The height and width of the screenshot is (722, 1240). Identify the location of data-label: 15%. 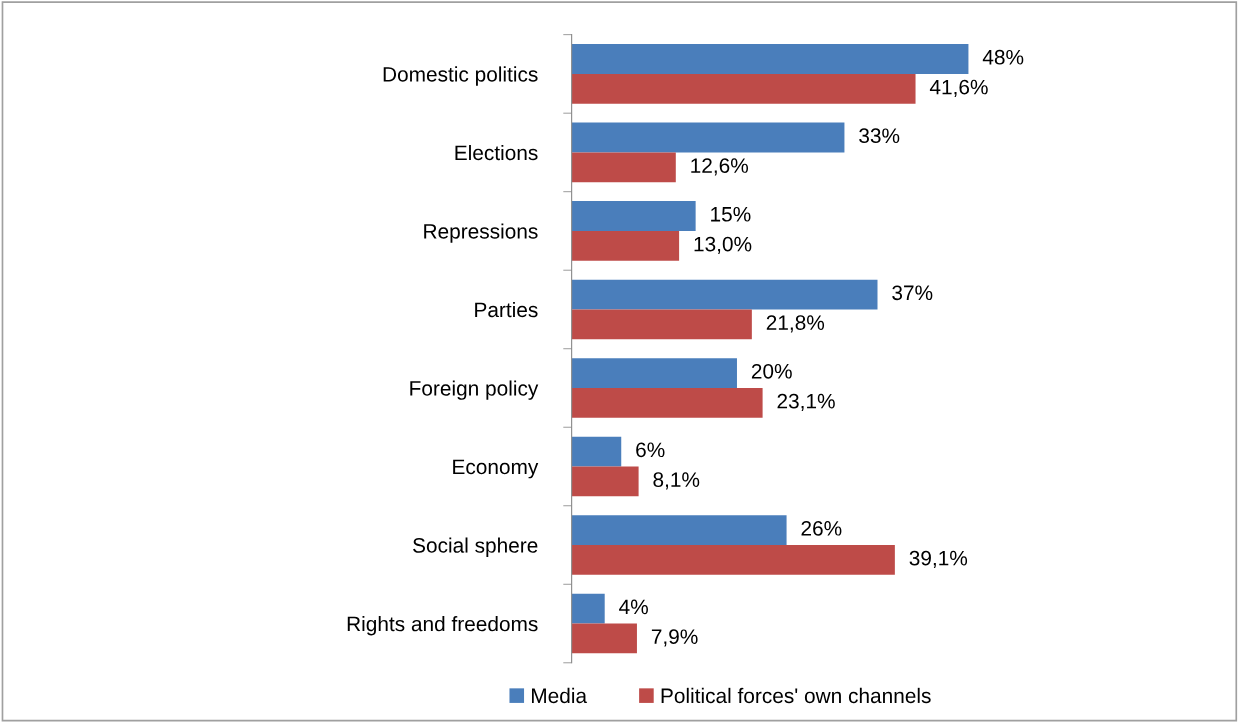
(731, 214).